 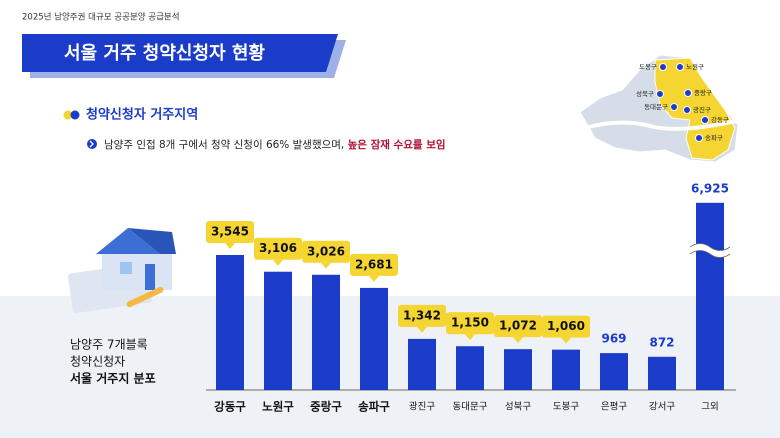 What do you see at coordinates (326, 407) in the screenshot?
I see `x-tick-label: 중랑구` at bounding box center [326, 407].